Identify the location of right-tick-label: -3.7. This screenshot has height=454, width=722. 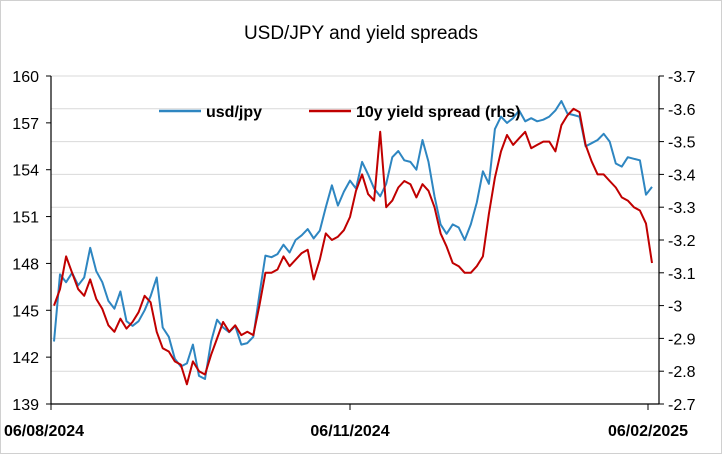
(682, 77).